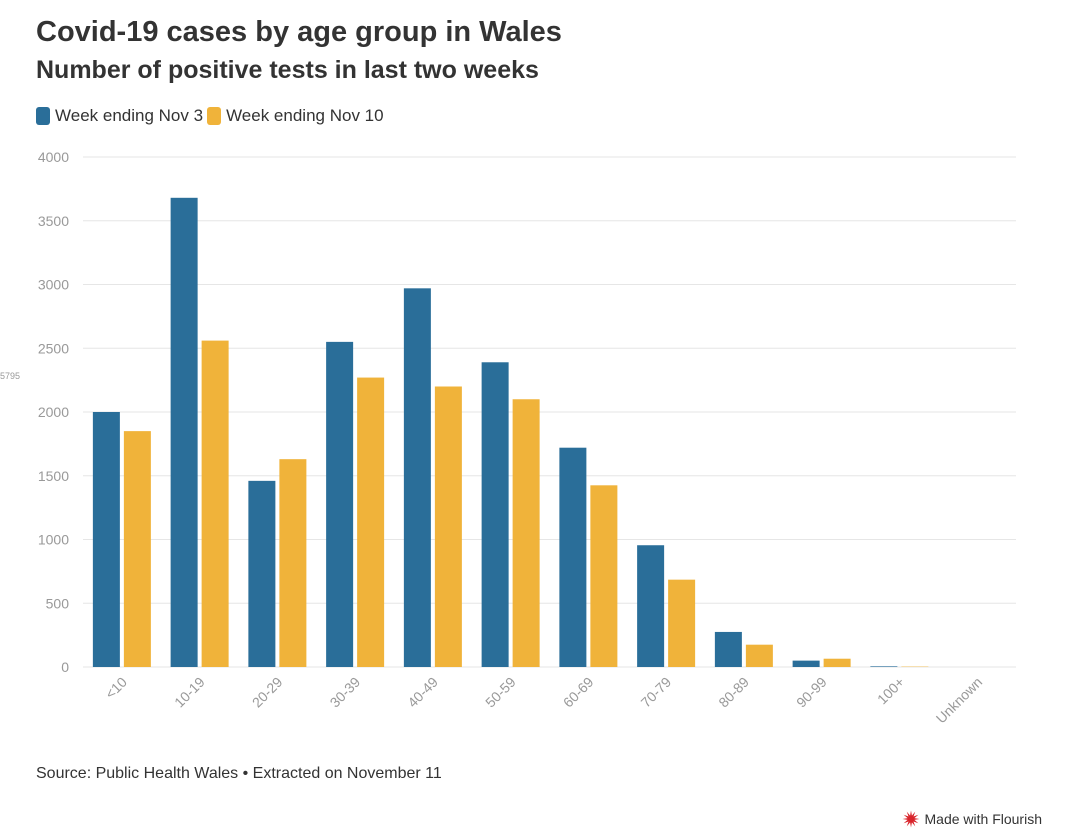 The image size is (1080, 836). What do you see at coordinates (106, 539) in the screenshot?
I see `bar-nov3-<10` at bounding box center [106, 539].